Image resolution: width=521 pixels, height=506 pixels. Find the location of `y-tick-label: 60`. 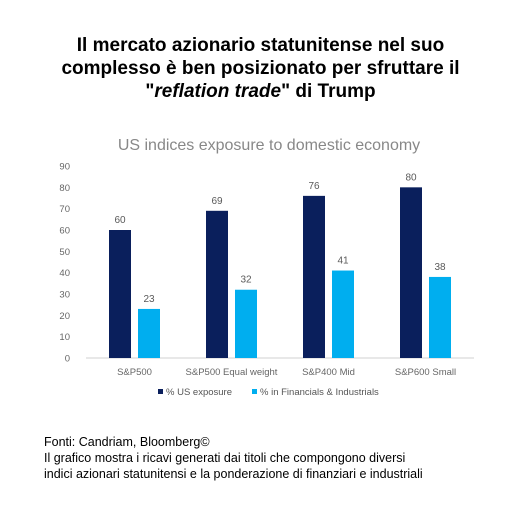

y-tick-label: 60 is located at coordinates (64, 231).